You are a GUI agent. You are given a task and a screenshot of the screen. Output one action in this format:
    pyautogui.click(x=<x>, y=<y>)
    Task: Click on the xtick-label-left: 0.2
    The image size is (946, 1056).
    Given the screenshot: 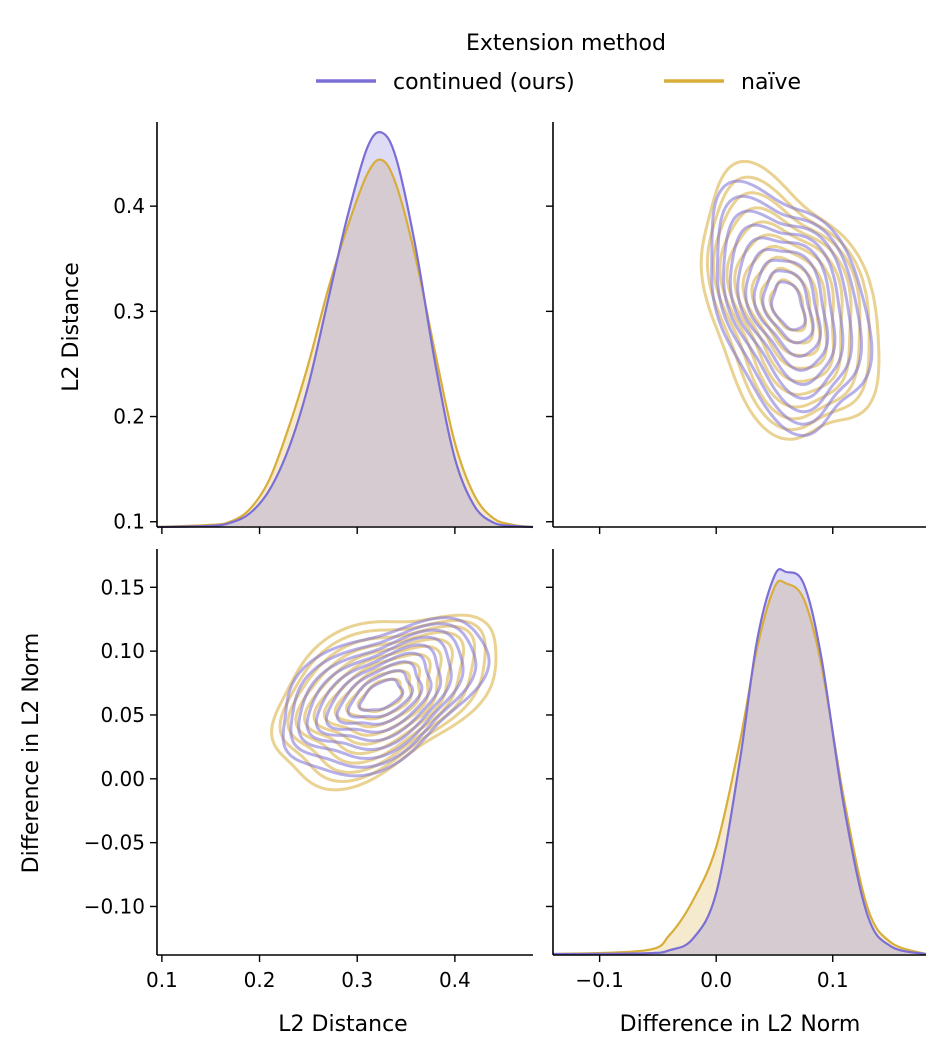 What is the action you would take?
    pyautogui.click(x=260, y=980)
    